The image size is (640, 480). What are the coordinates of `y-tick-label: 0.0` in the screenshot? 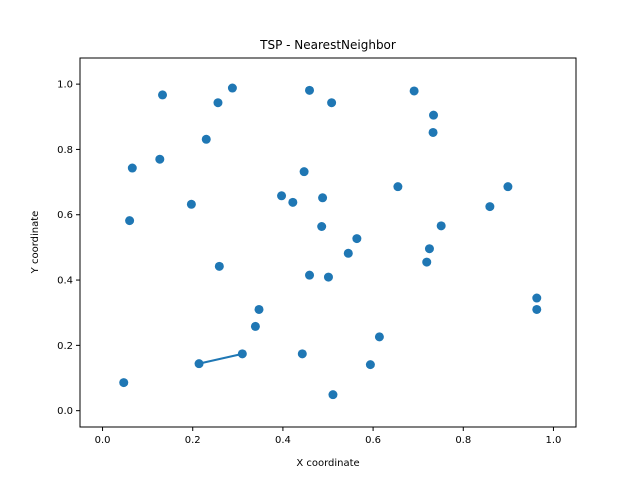 It's located at (65, 411).